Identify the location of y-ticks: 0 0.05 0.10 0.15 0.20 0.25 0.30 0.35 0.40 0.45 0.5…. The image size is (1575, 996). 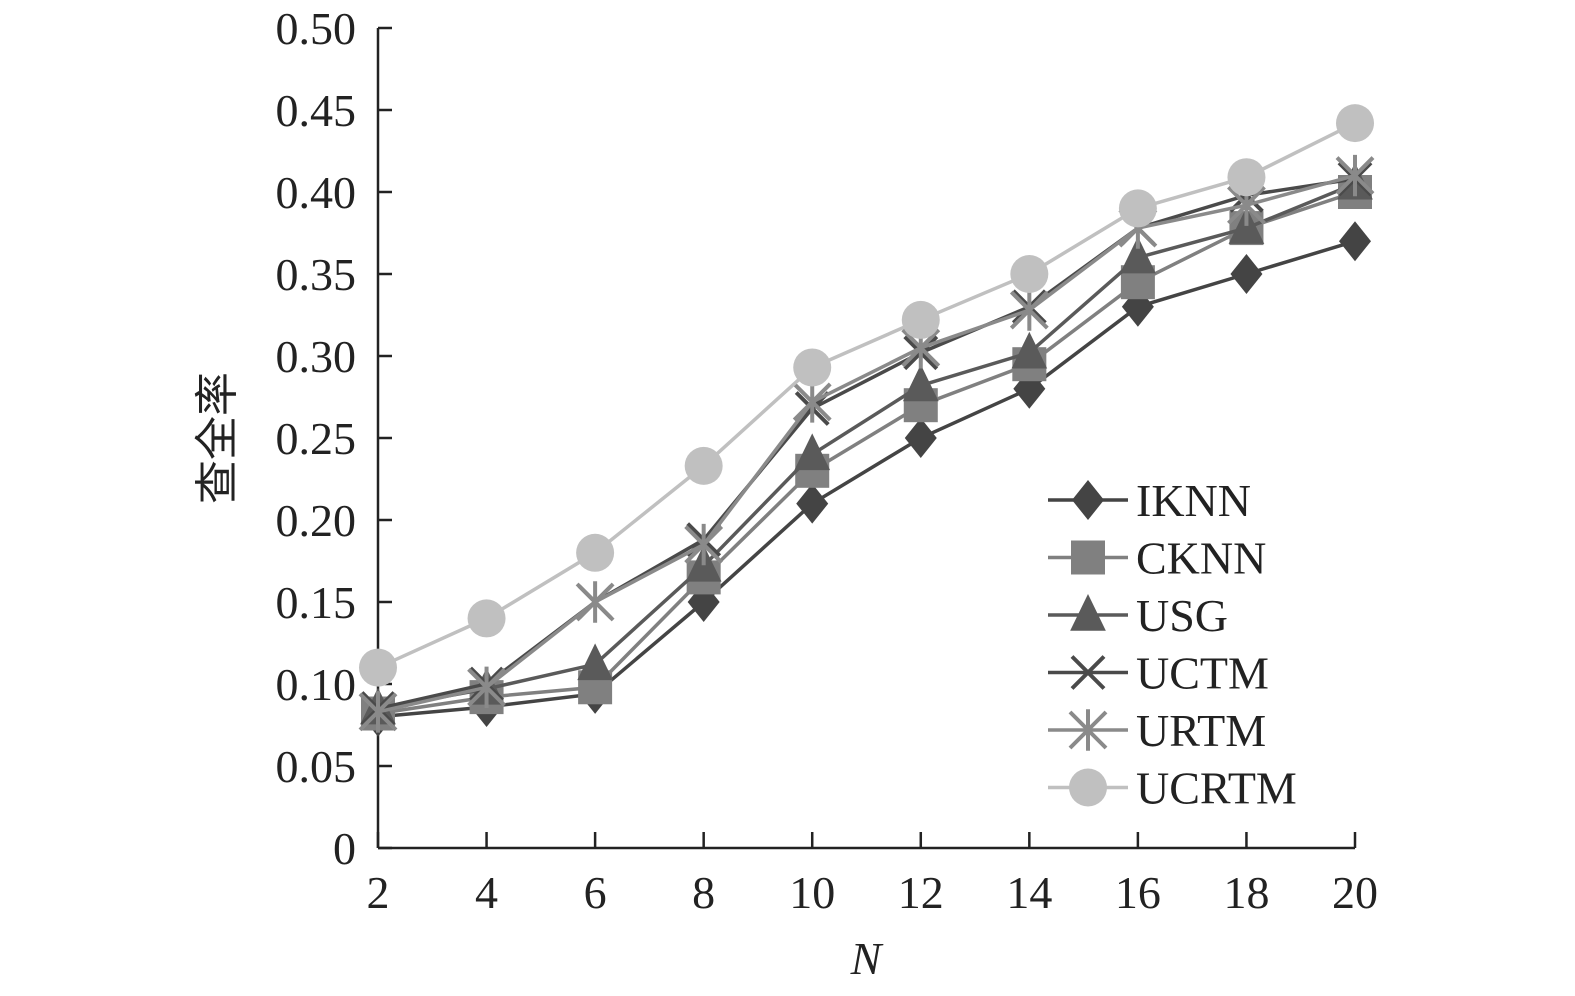
(334, 438).